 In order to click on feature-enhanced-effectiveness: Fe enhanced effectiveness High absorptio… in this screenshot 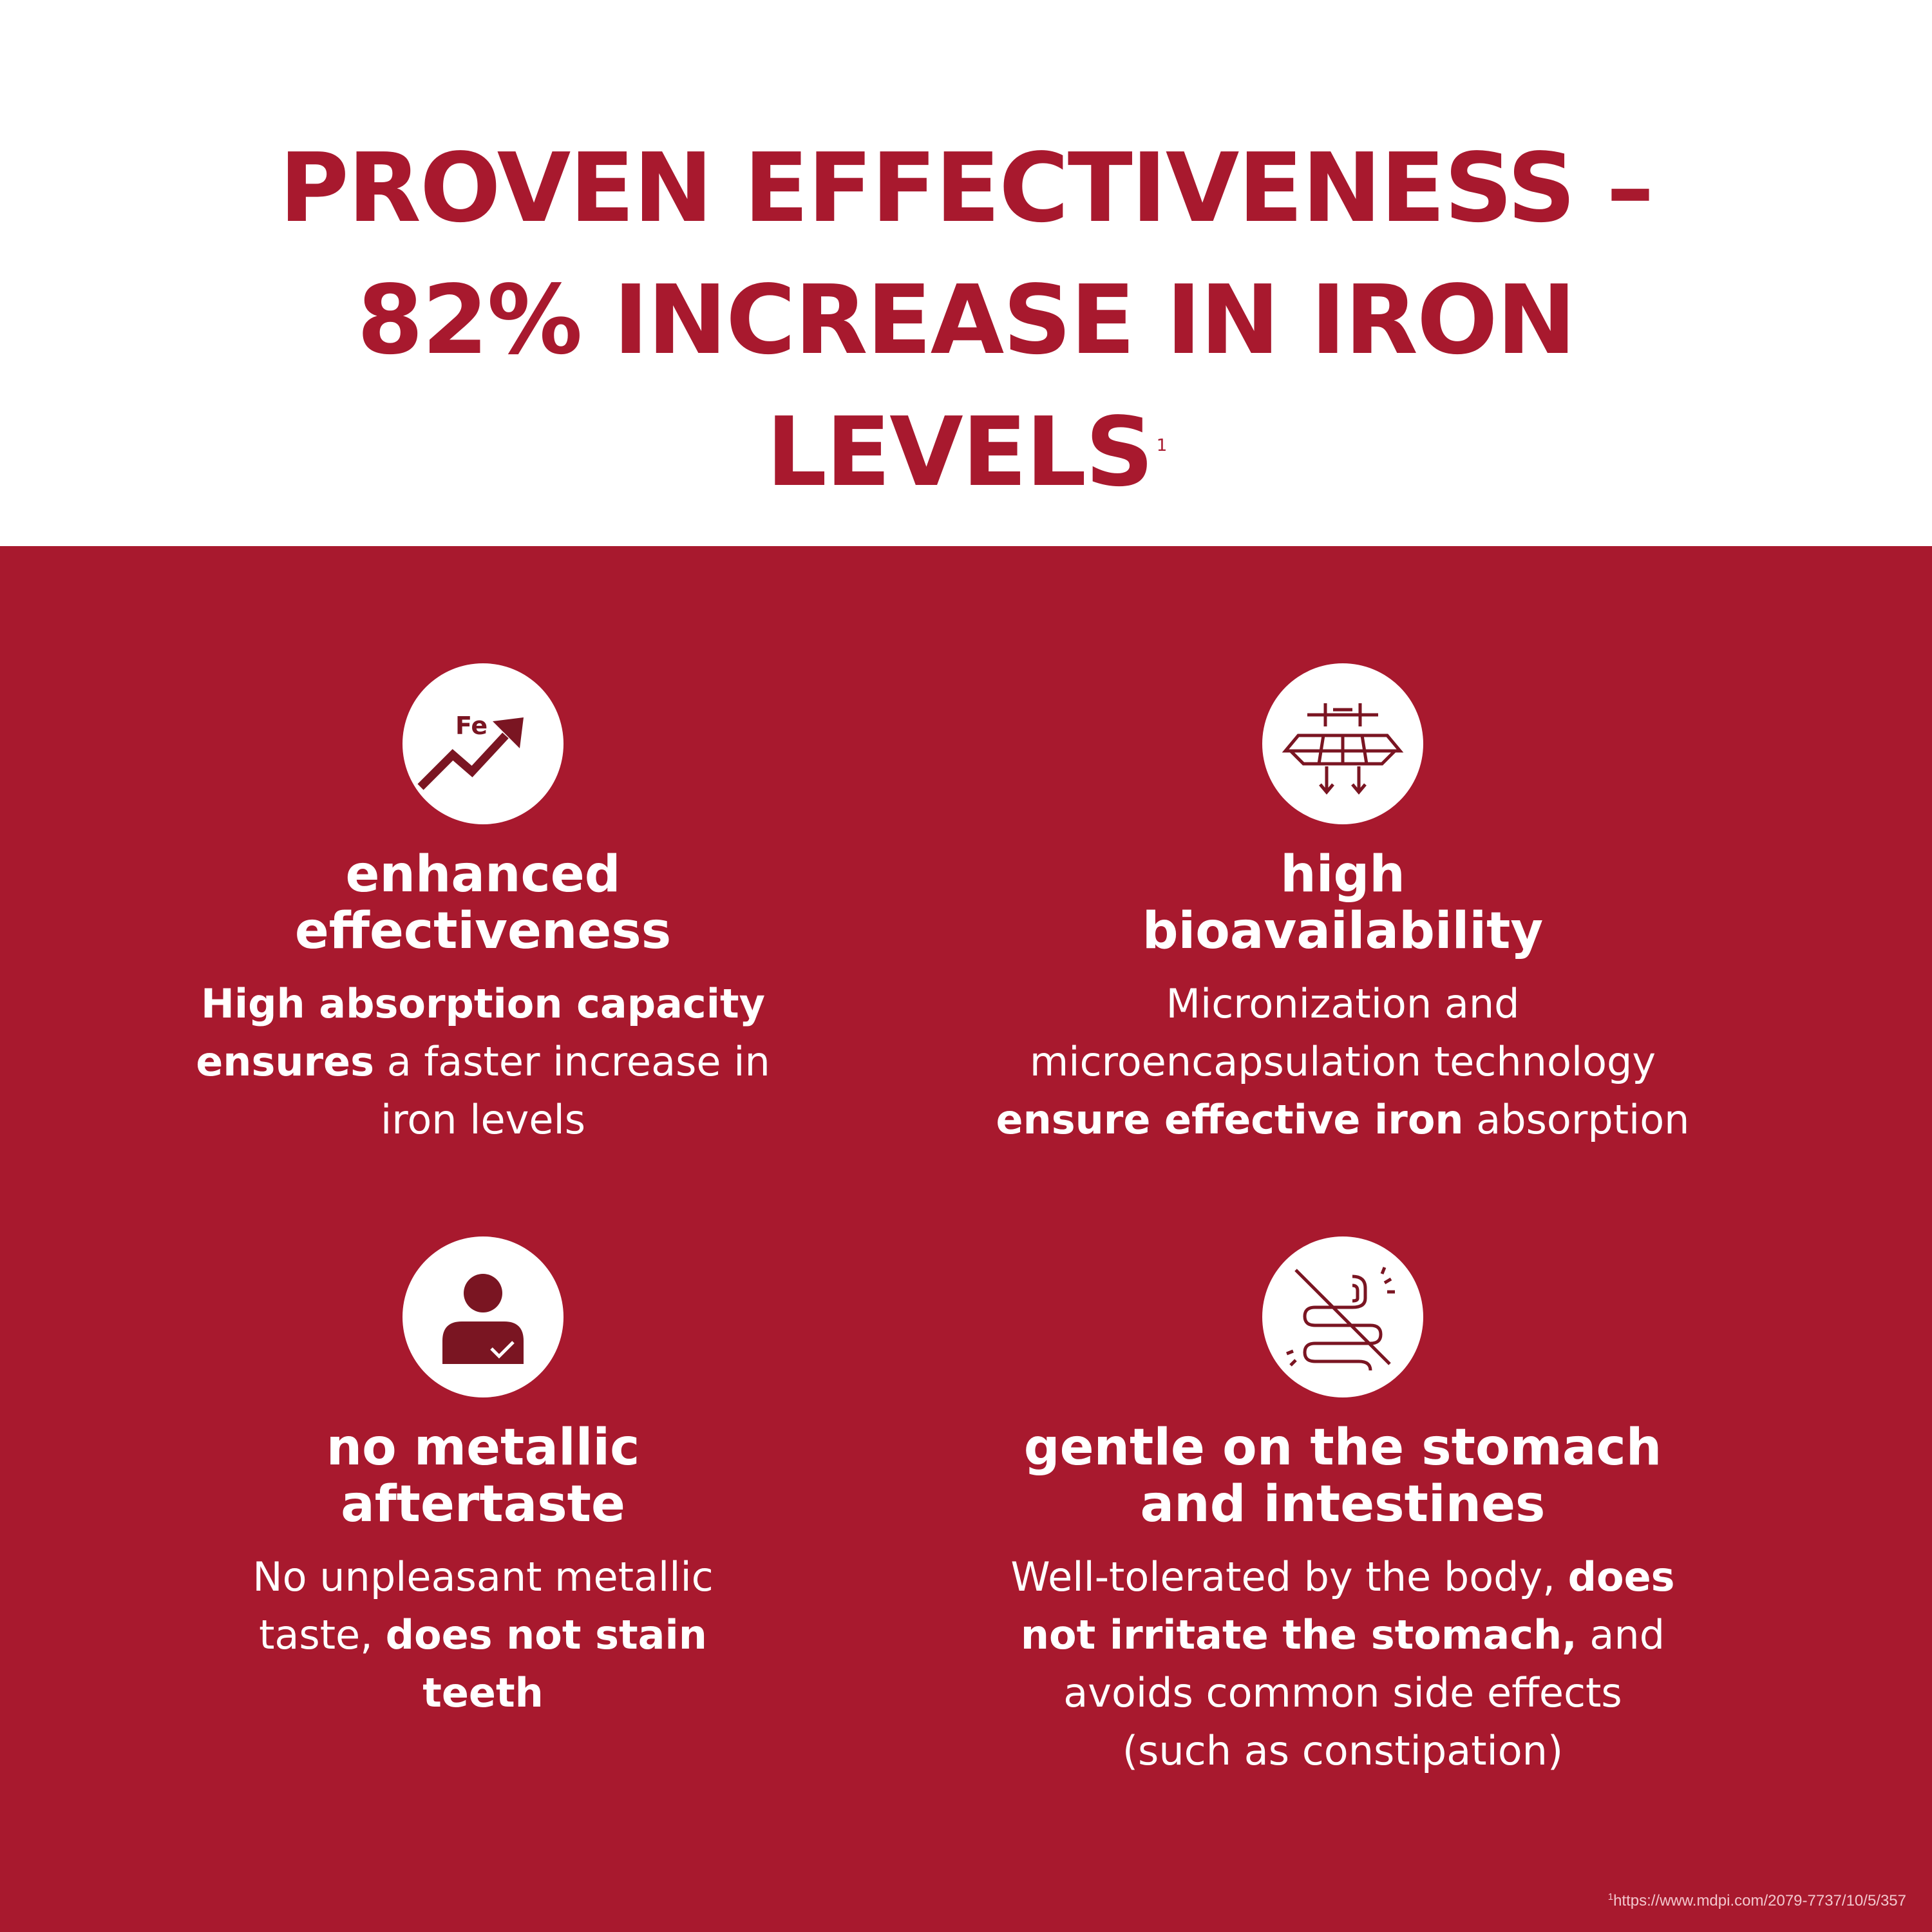, I will do `click(483, 906)`.